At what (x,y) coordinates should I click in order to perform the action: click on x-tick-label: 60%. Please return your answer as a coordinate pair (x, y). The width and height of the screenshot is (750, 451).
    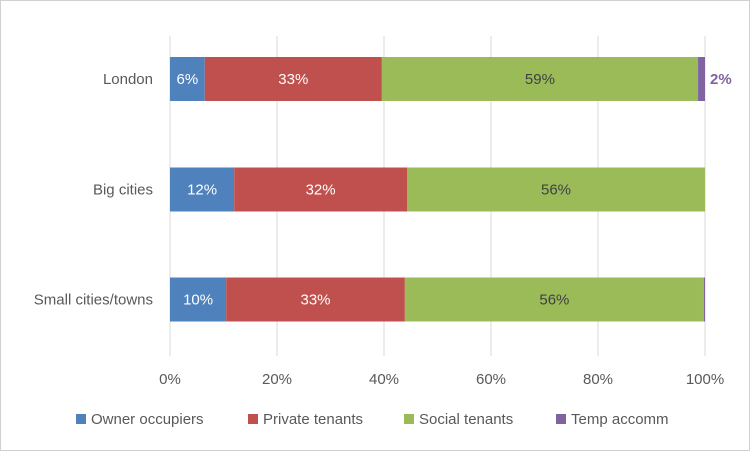
    Looking at the image, I should click on (491, 379).